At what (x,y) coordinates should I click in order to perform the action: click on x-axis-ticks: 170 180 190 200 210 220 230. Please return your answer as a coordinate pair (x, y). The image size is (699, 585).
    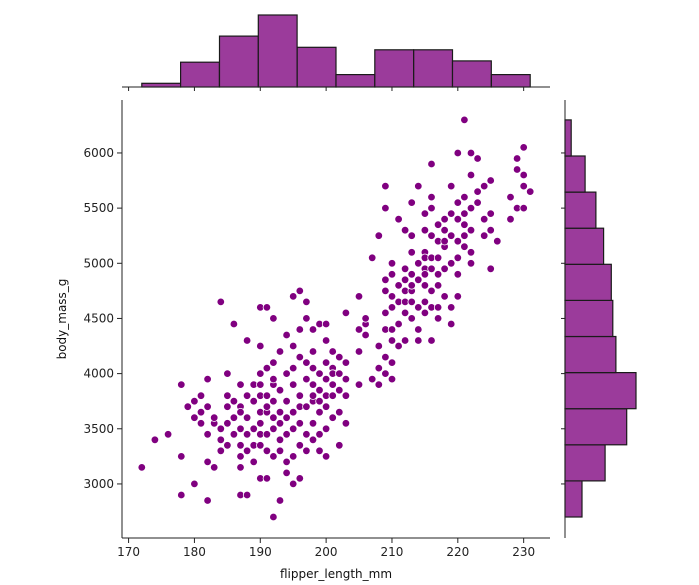
    Looking at the image, I should click on (326, 548).